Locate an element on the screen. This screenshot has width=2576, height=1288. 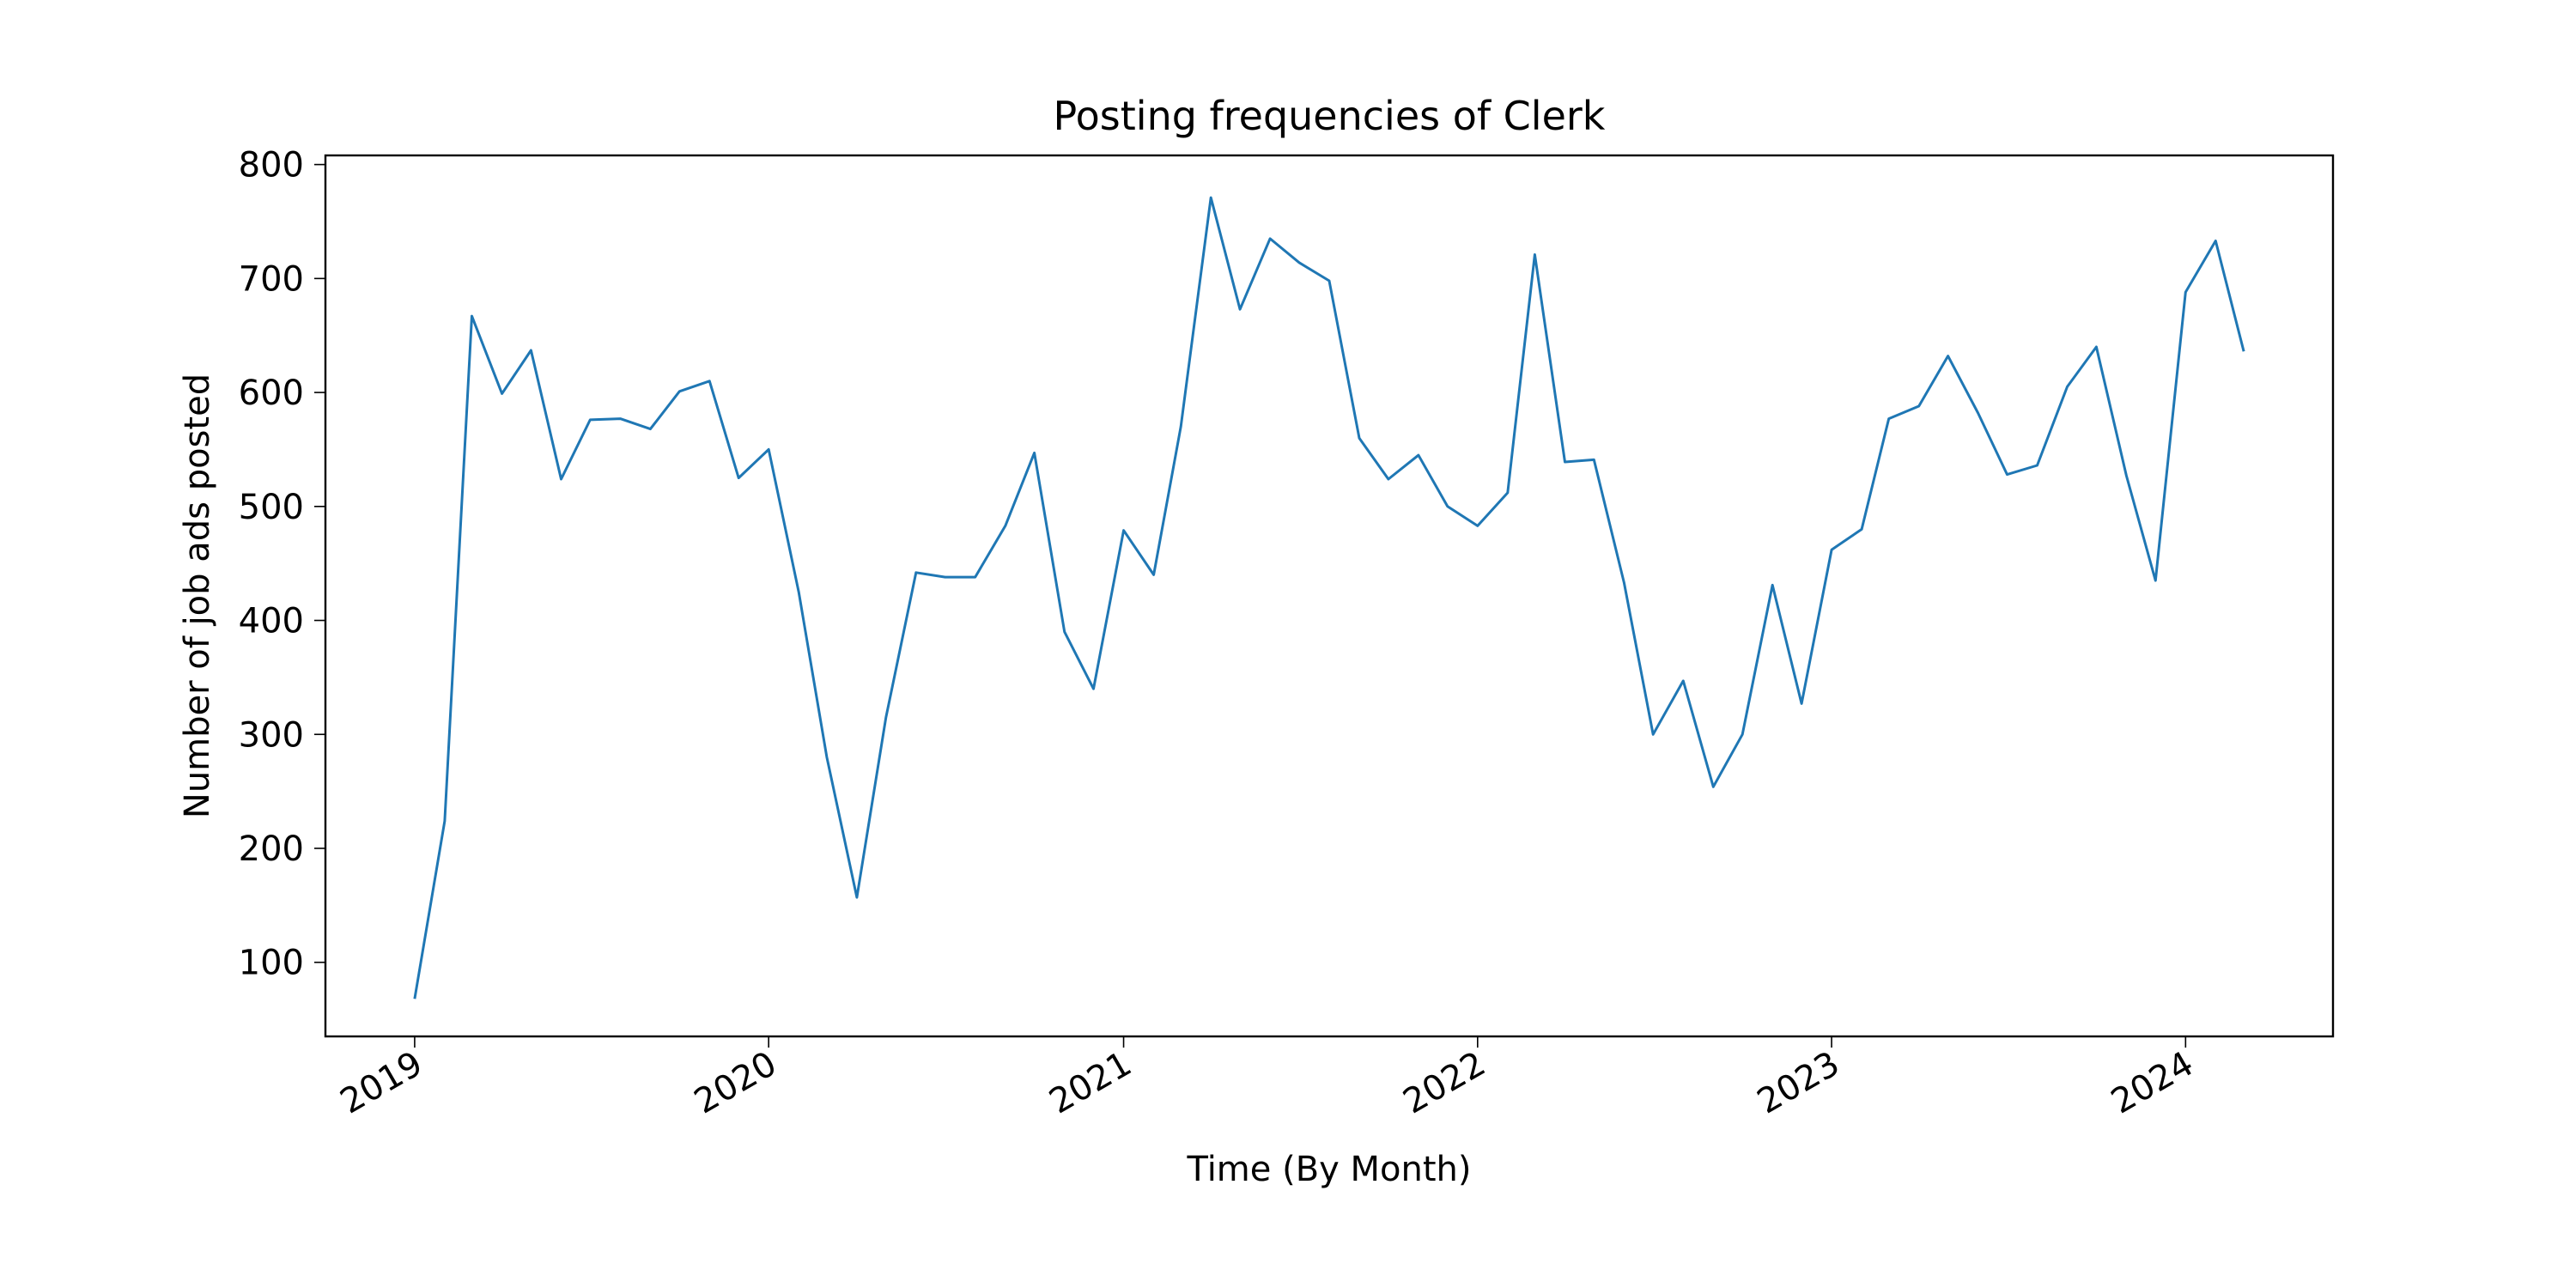
y-tick-label: 100 is located at coordinates (271, 963).